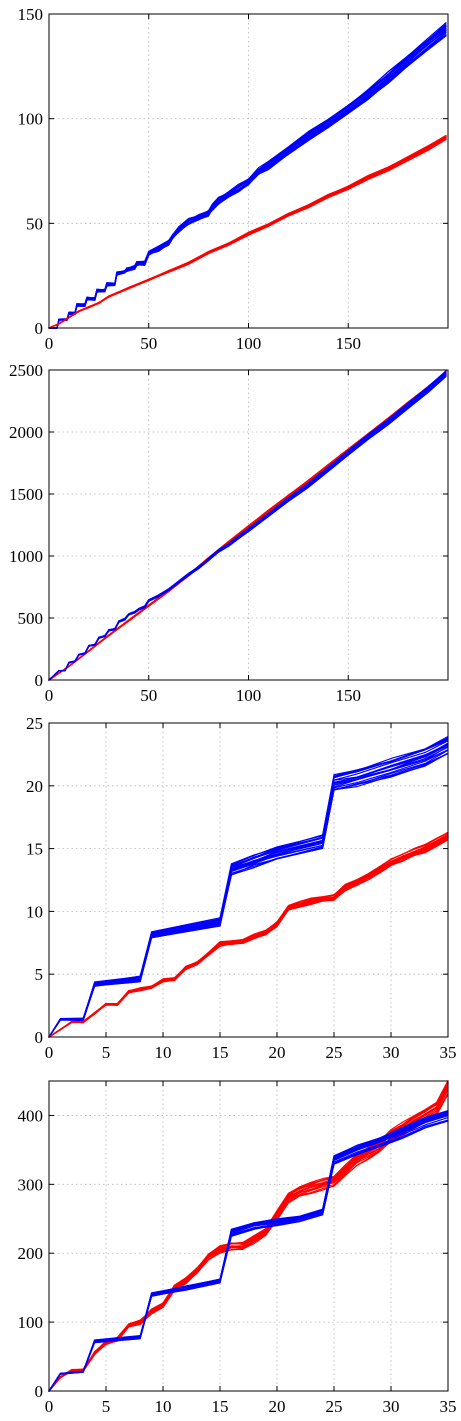  What do you see at coordinates (34, 849) in the screenshot?
I see `y-tick-label: 15` at bounding box center [34, 849].